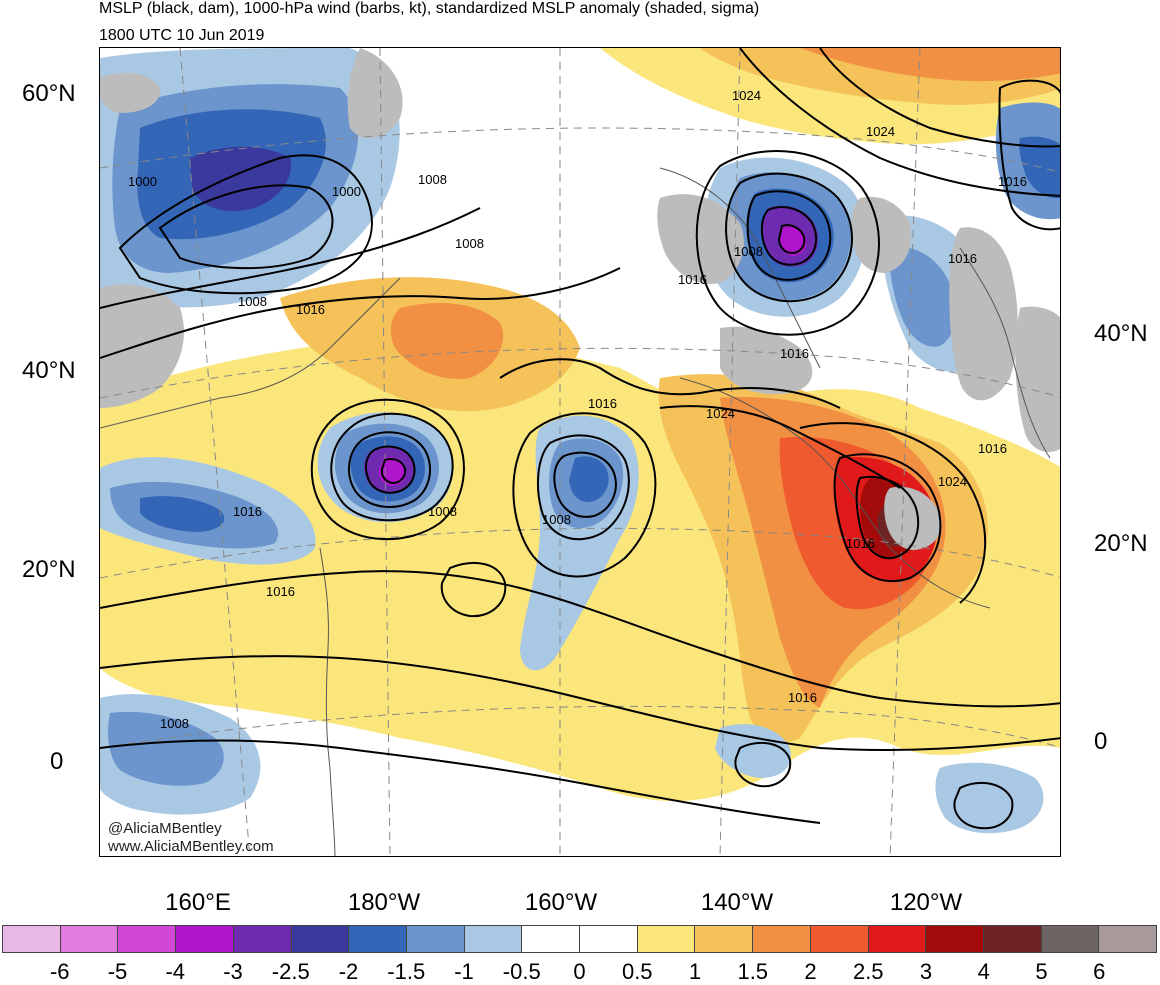 This screenshot has width=1160, height=985. Describe the element at coordinates (1041, 971) in the screenshot. I see `colorbar-tick-label: 5` at that location.